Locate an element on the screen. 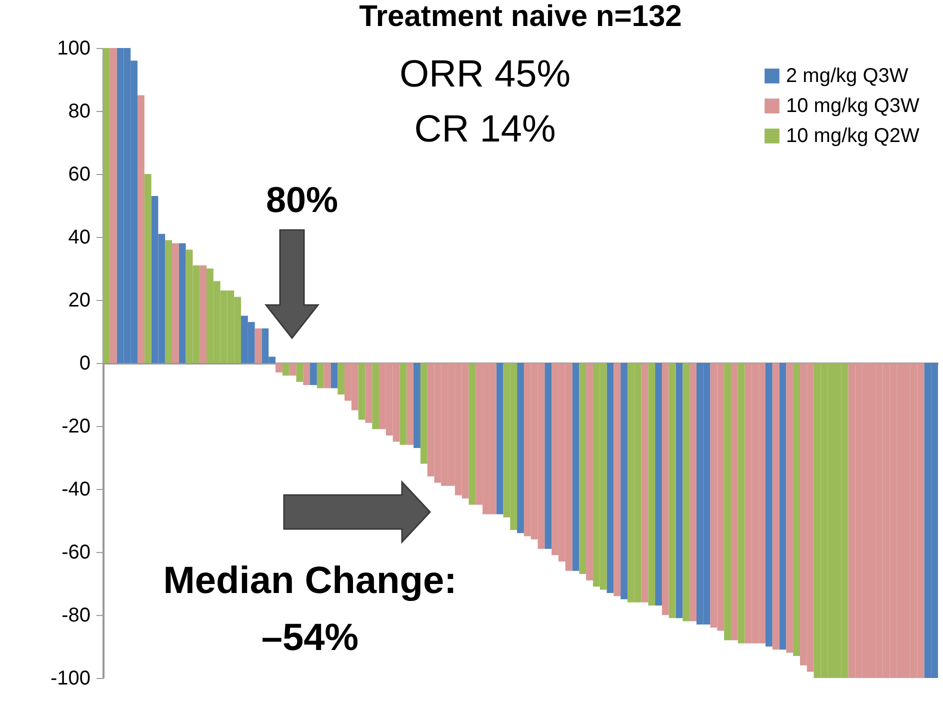 This screenshot has width=943, height=704. y-tick-label: 100 is located at coordinates (73, 49).